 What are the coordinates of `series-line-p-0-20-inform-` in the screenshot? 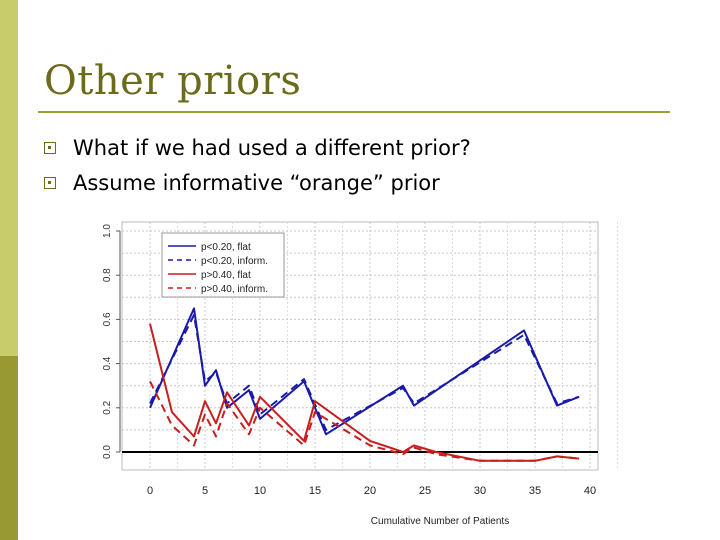 It's located at (364, 372).